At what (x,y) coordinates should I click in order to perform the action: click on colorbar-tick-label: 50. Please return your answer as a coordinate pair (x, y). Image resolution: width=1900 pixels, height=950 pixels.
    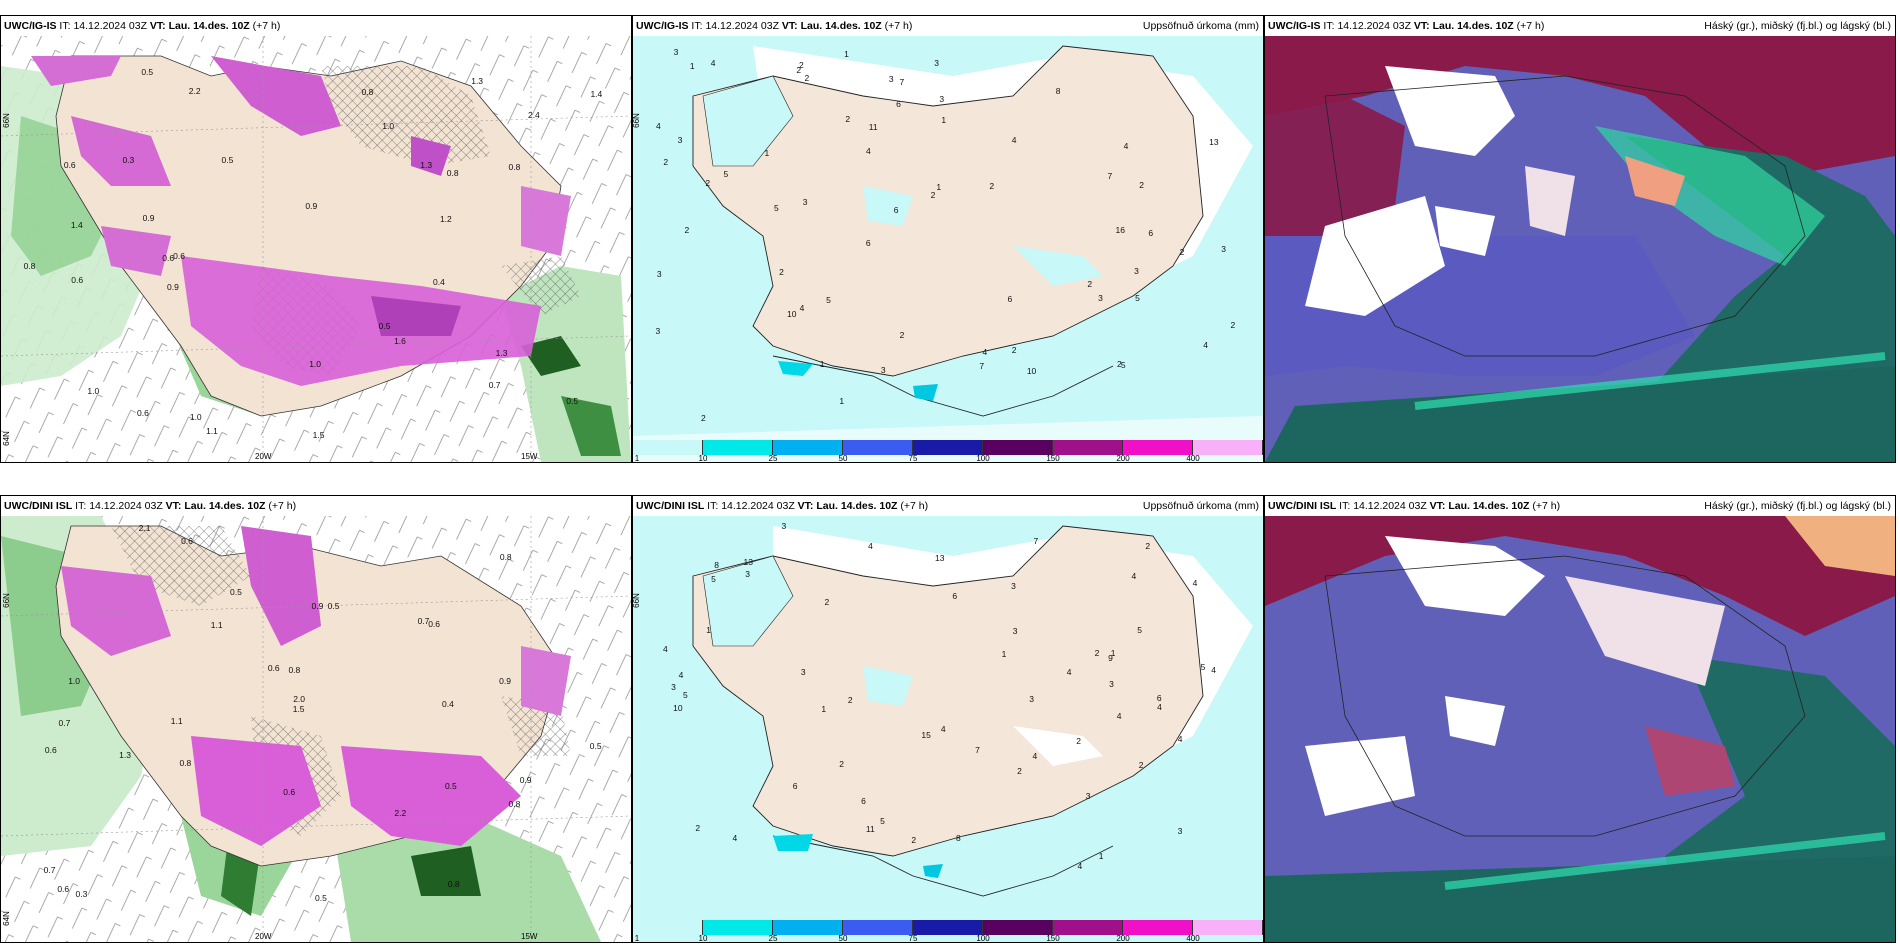
    Looking at the image, I should click on (843, 938).